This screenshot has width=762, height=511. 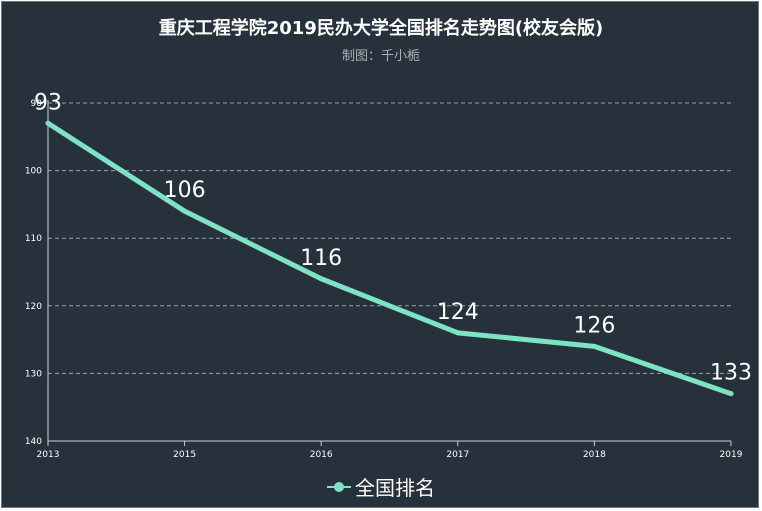 I want to click on y-tick-label: 100, so click(x=33, y=172).